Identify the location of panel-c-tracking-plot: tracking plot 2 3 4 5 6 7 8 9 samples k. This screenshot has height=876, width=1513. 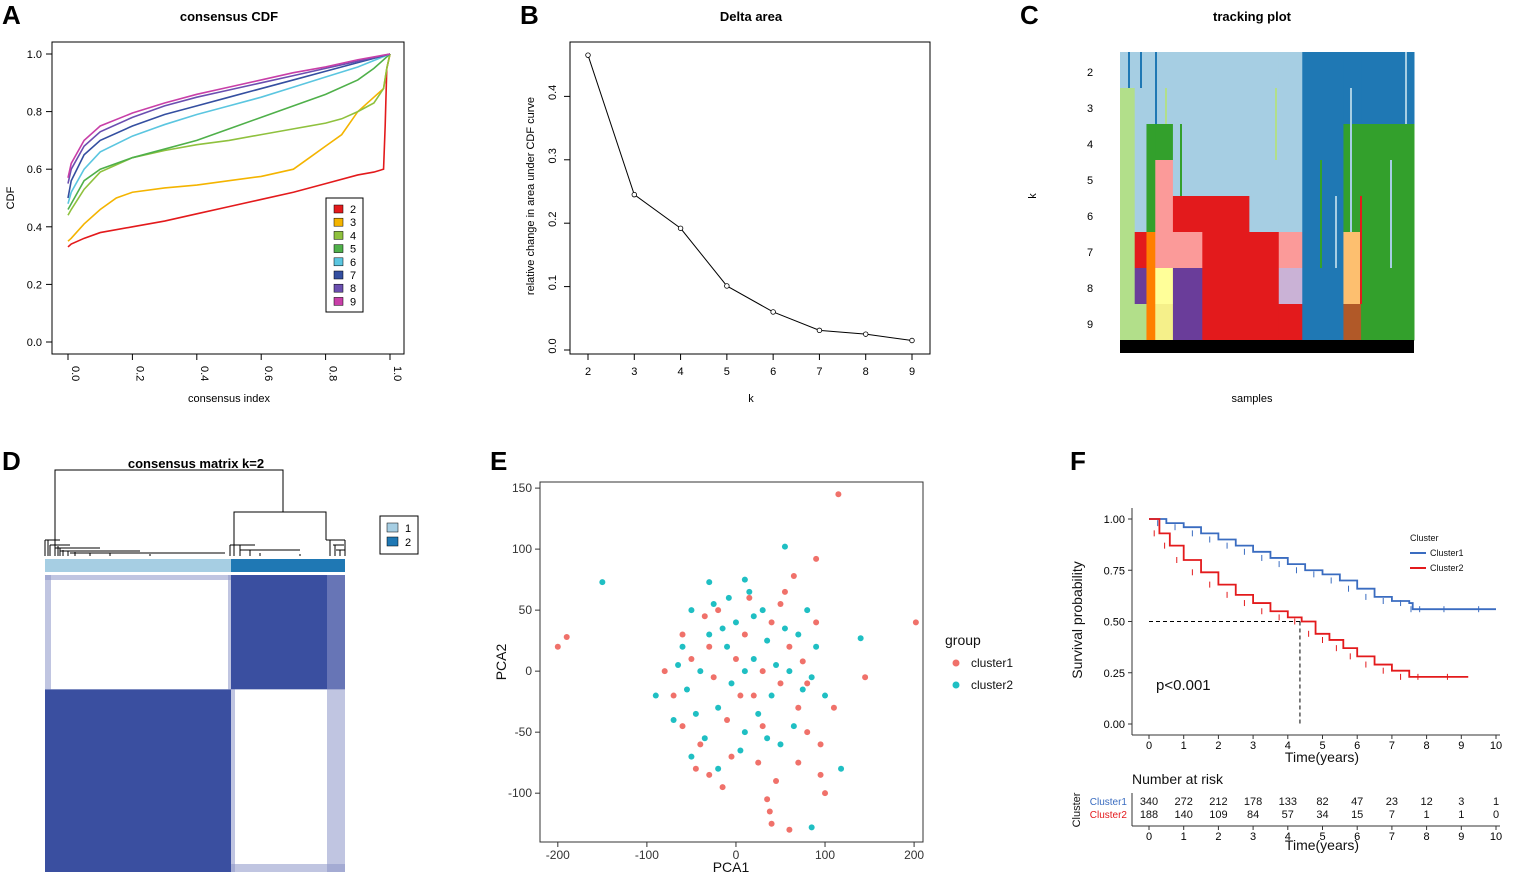
(1221, 207).